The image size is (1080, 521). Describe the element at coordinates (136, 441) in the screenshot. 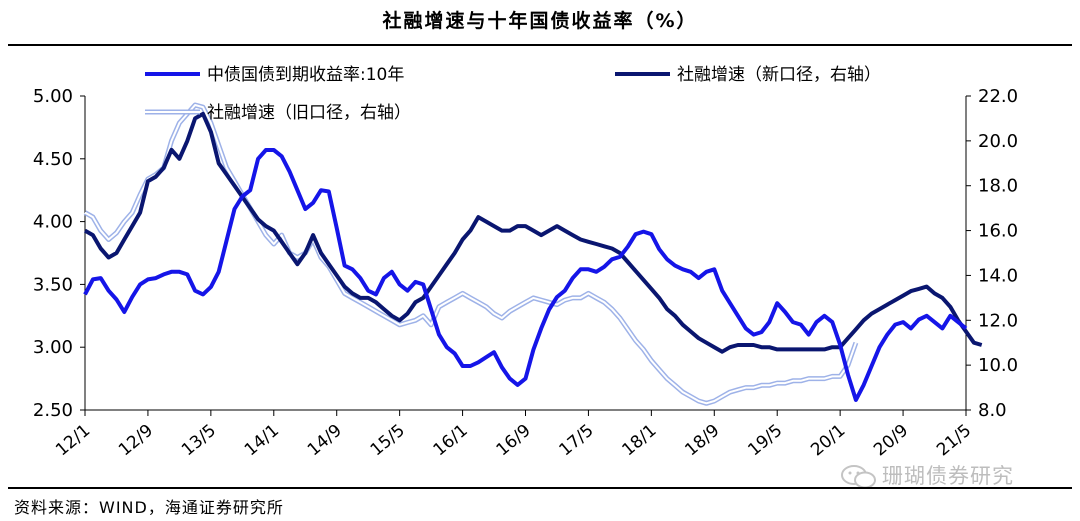

I see `x-tick-label: 12/9` at that location.